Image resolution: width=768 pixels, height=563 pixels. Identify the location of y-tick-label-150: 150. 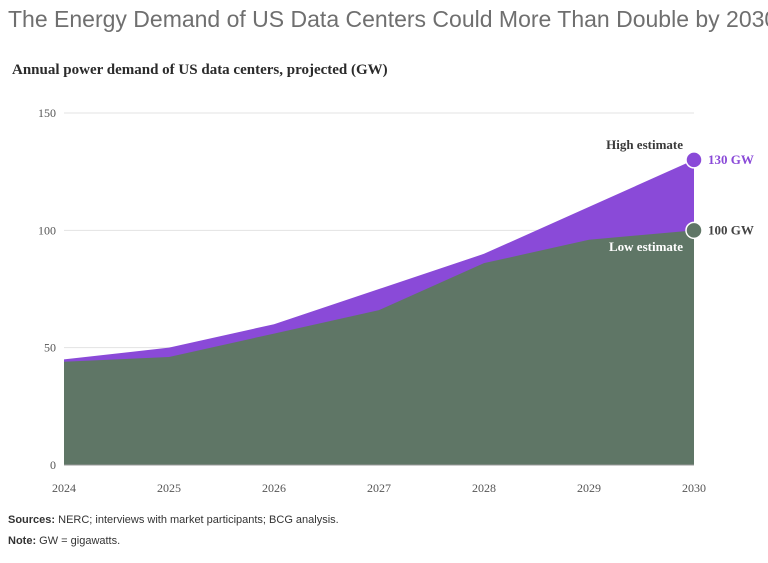
(47, 113).